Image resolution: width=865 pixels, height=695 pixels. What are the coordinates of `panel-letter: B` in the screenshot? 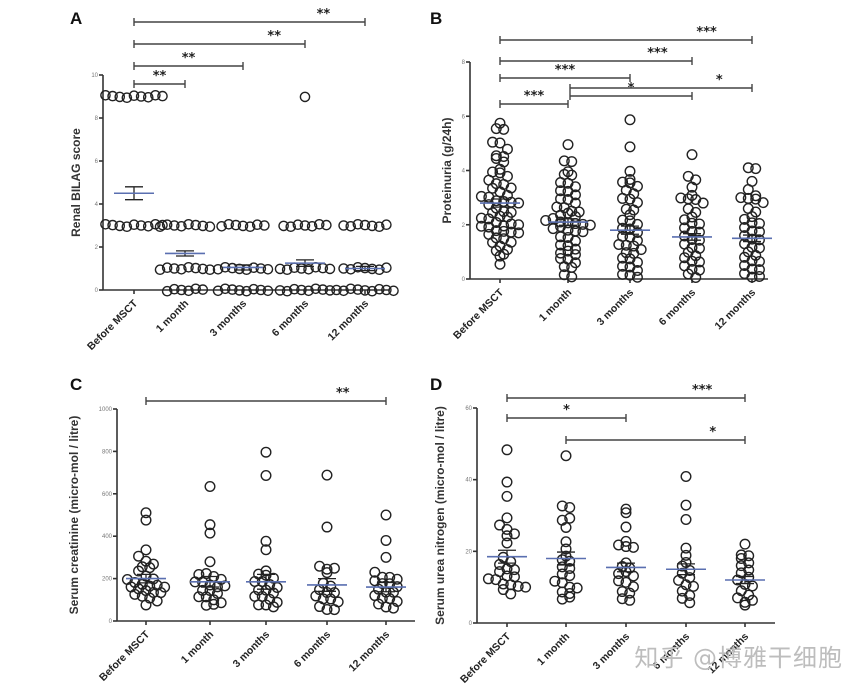 It's located at (436, 18).